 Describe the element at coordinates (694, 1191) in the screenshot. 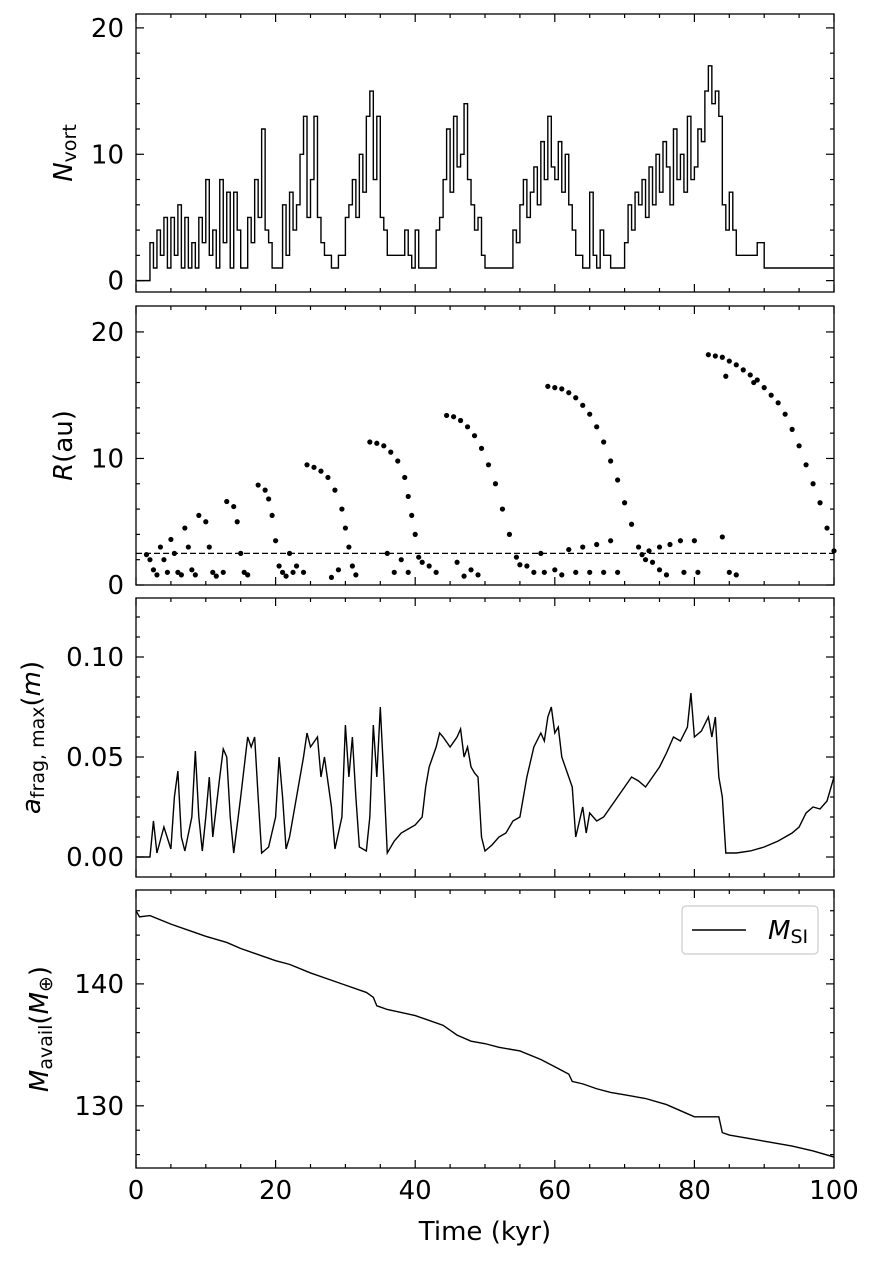

I see `x-tick-label: 80` at that location.